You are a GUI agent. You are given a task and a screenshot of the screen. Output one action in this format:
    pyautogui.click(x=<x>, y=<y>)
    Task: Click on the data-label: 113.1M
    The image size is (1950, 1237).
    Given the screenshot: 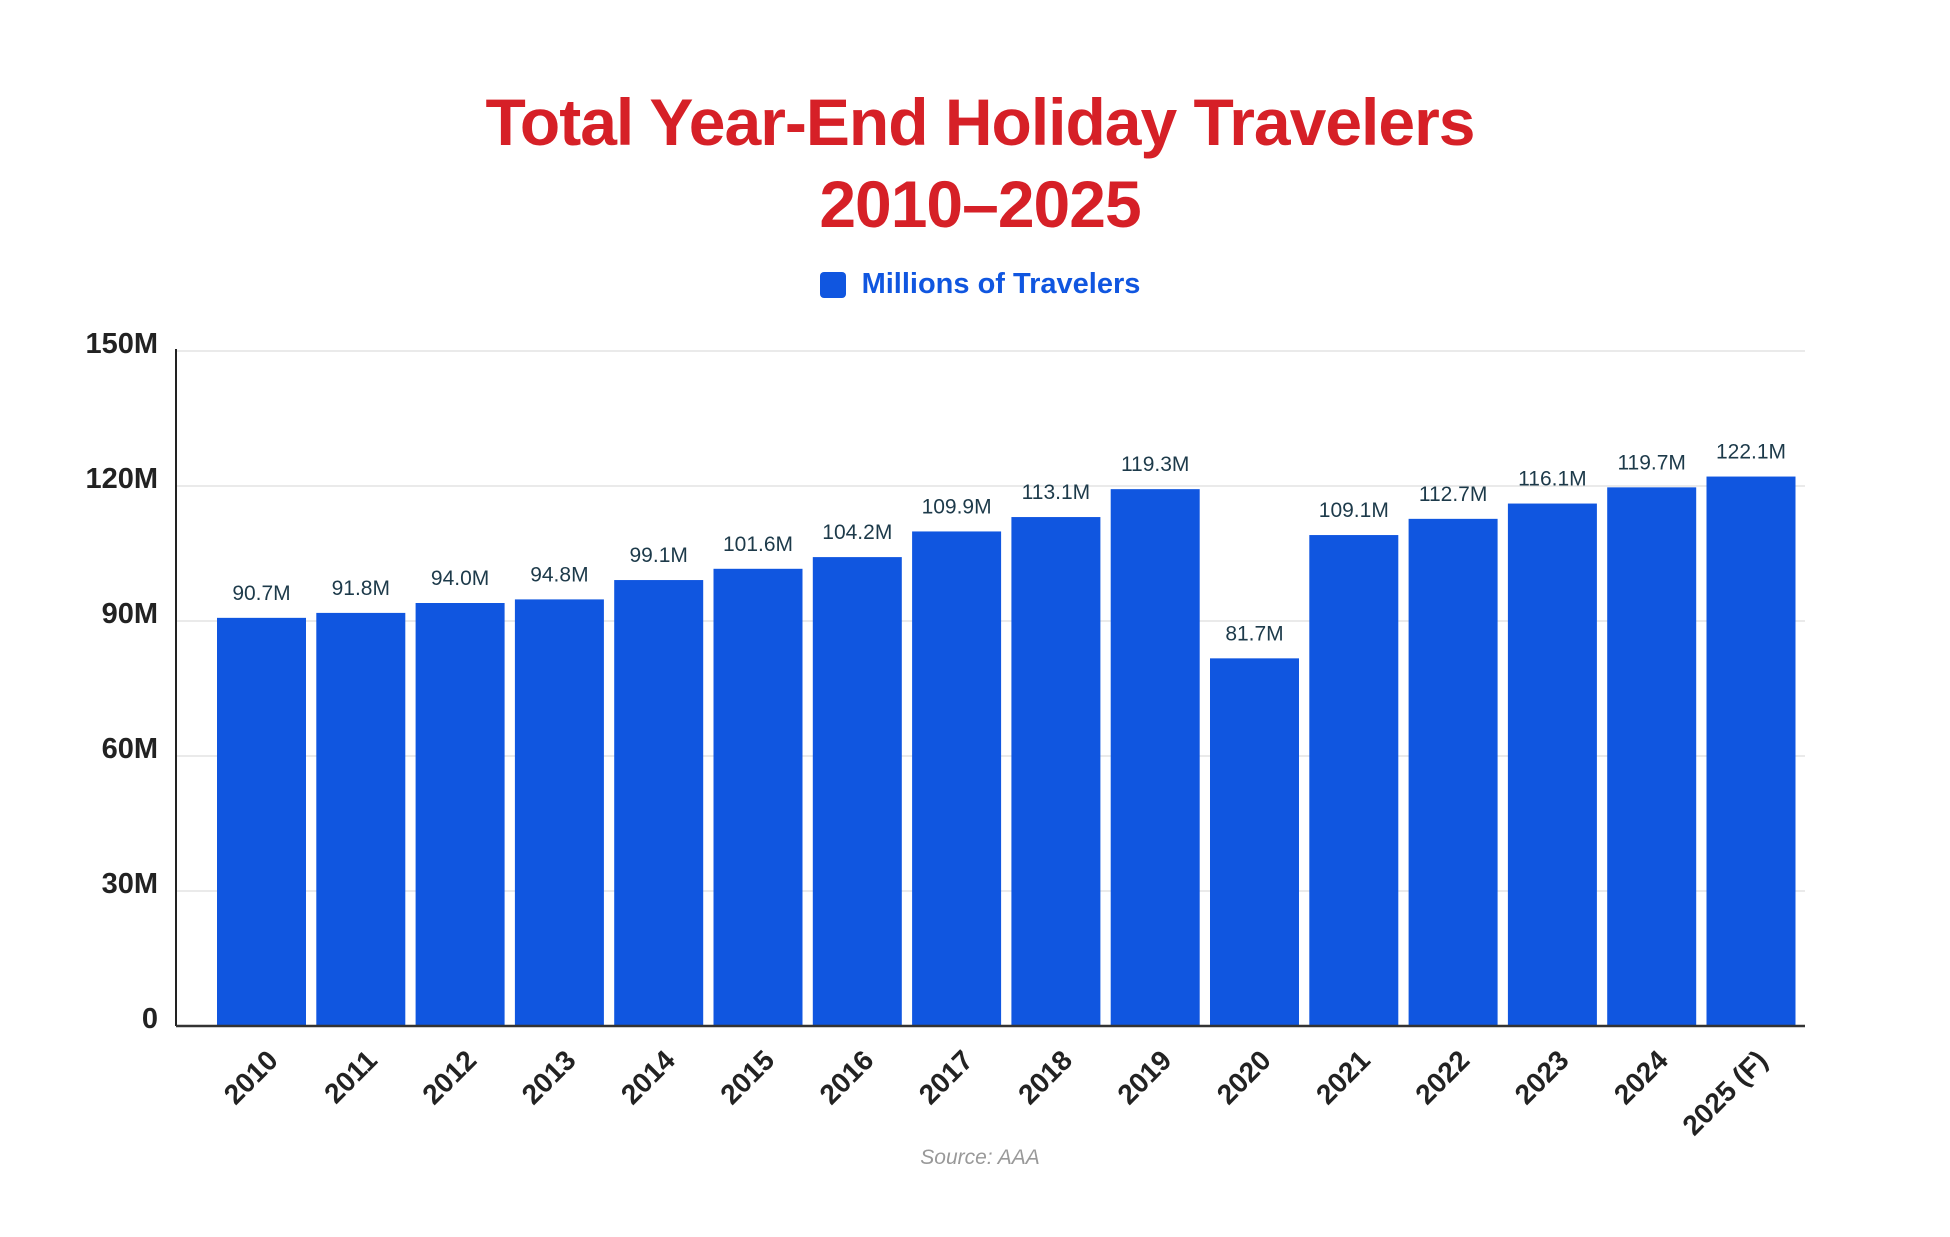 What is the action you would take?
    pyautogui.click(x=1056, y=492)
    